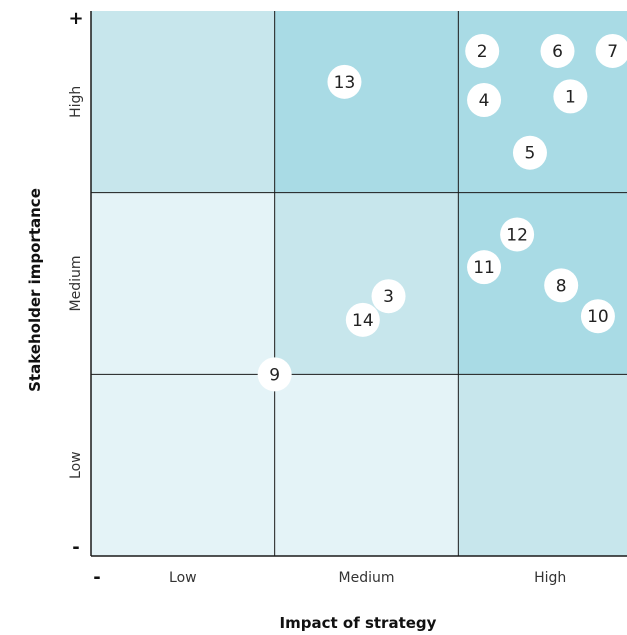 Image resolution: width=627 pixels, height=635 pixels. I want to click on data-point-6: 6, so click(557, 50).